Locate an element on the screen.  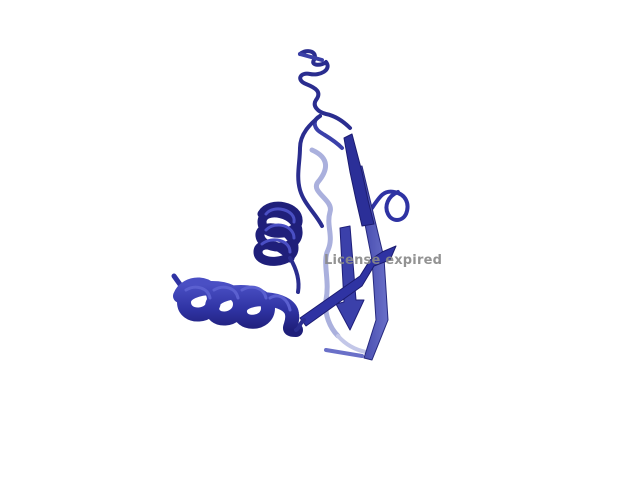
beta-sheet is located at coordinates (348, 247).